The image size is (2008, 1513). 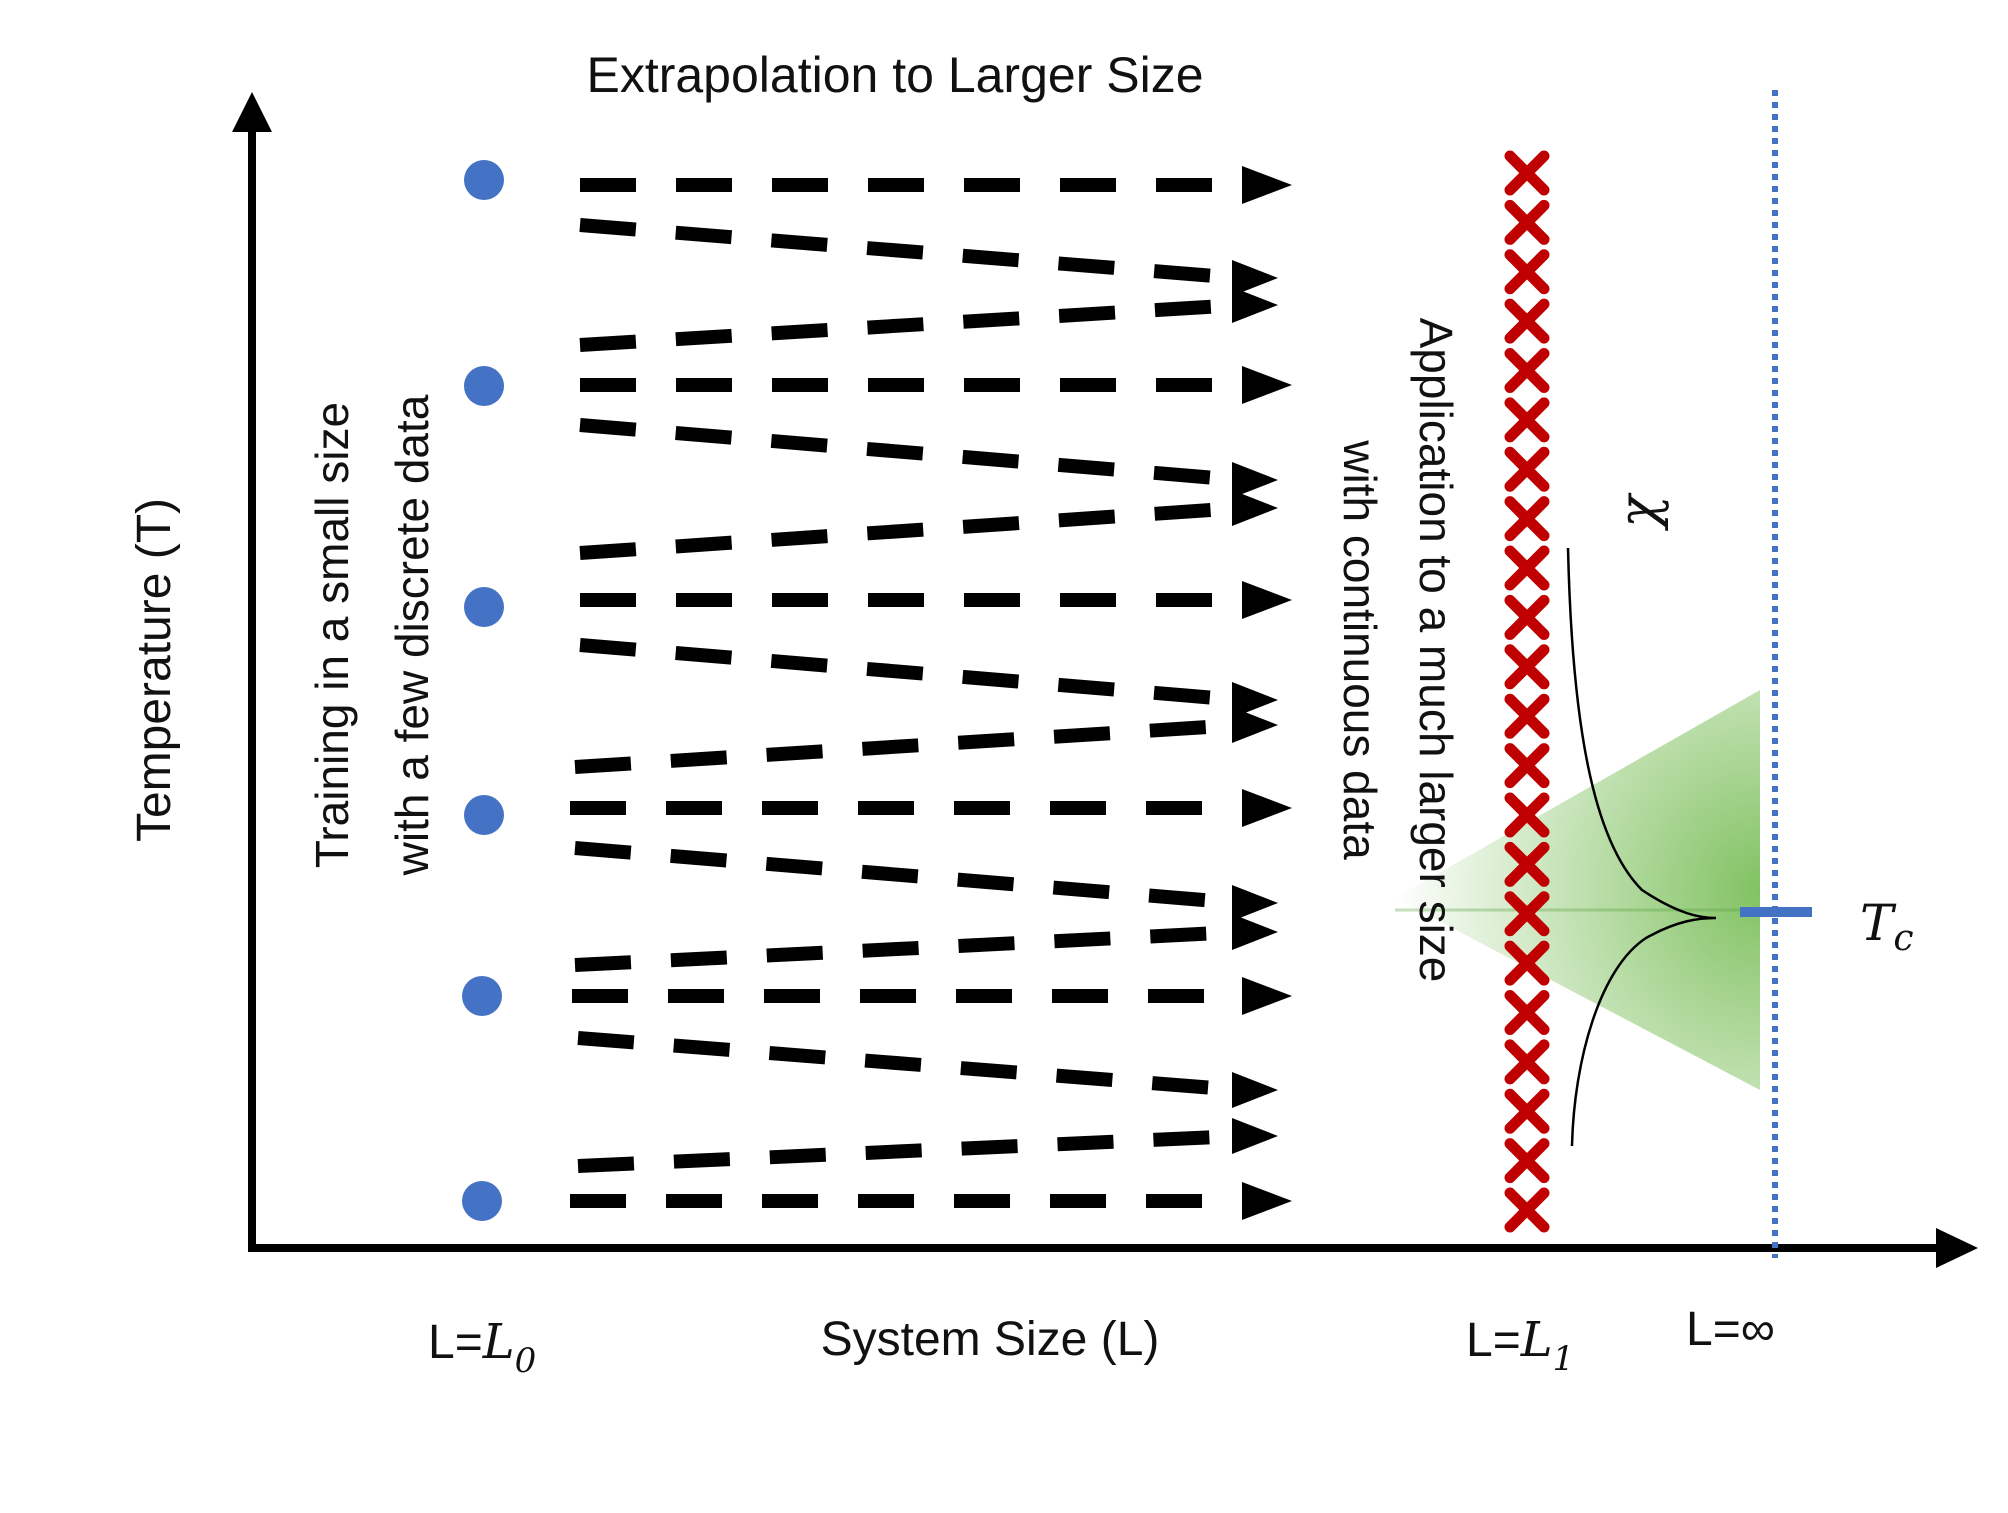 What do you see at coordinates (1360, 649) in the screenshot?
I see `application-text-line2: with continuous data` at bounding box center [1360, 649].